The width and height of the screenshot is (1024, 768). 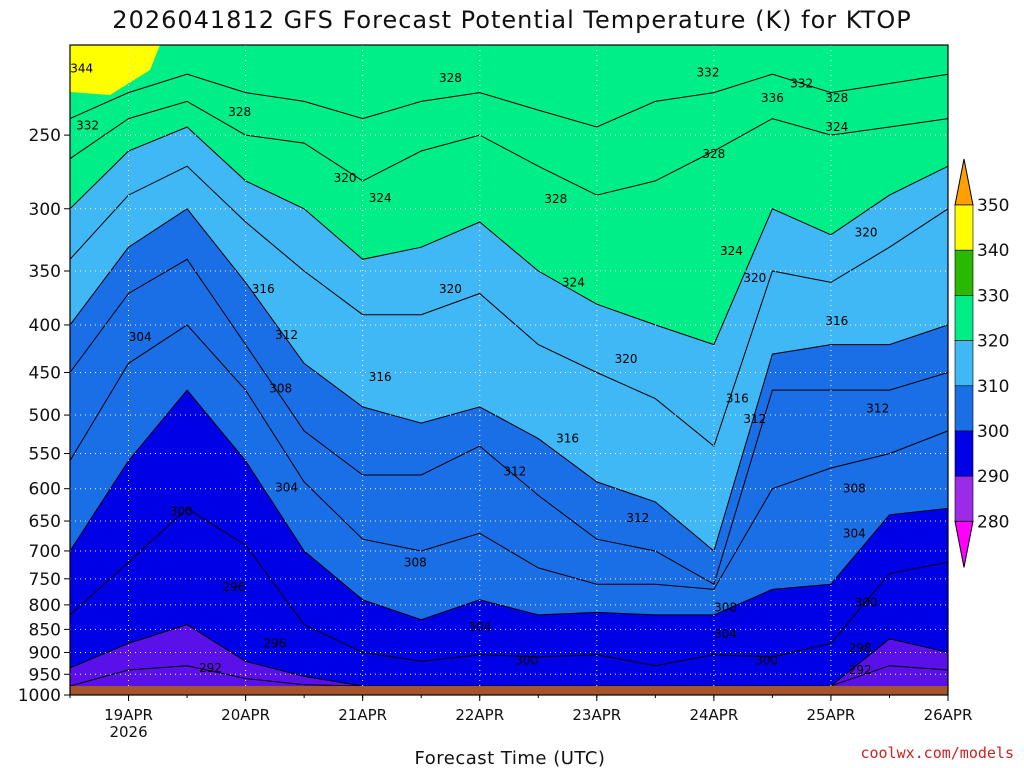 I want to click on y-tick-label: 400, so click(x=45, y=326).